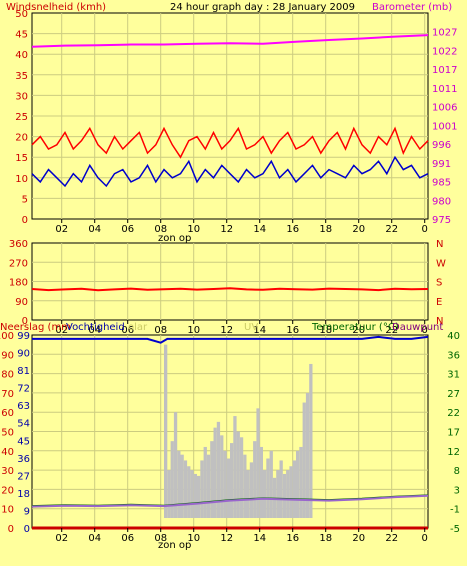 This screenshot has height=566, width=467. Describe the element at coordinates (425, 538) in the screenshot. I see `rain-hum-x-tick-label: 0` at that location.